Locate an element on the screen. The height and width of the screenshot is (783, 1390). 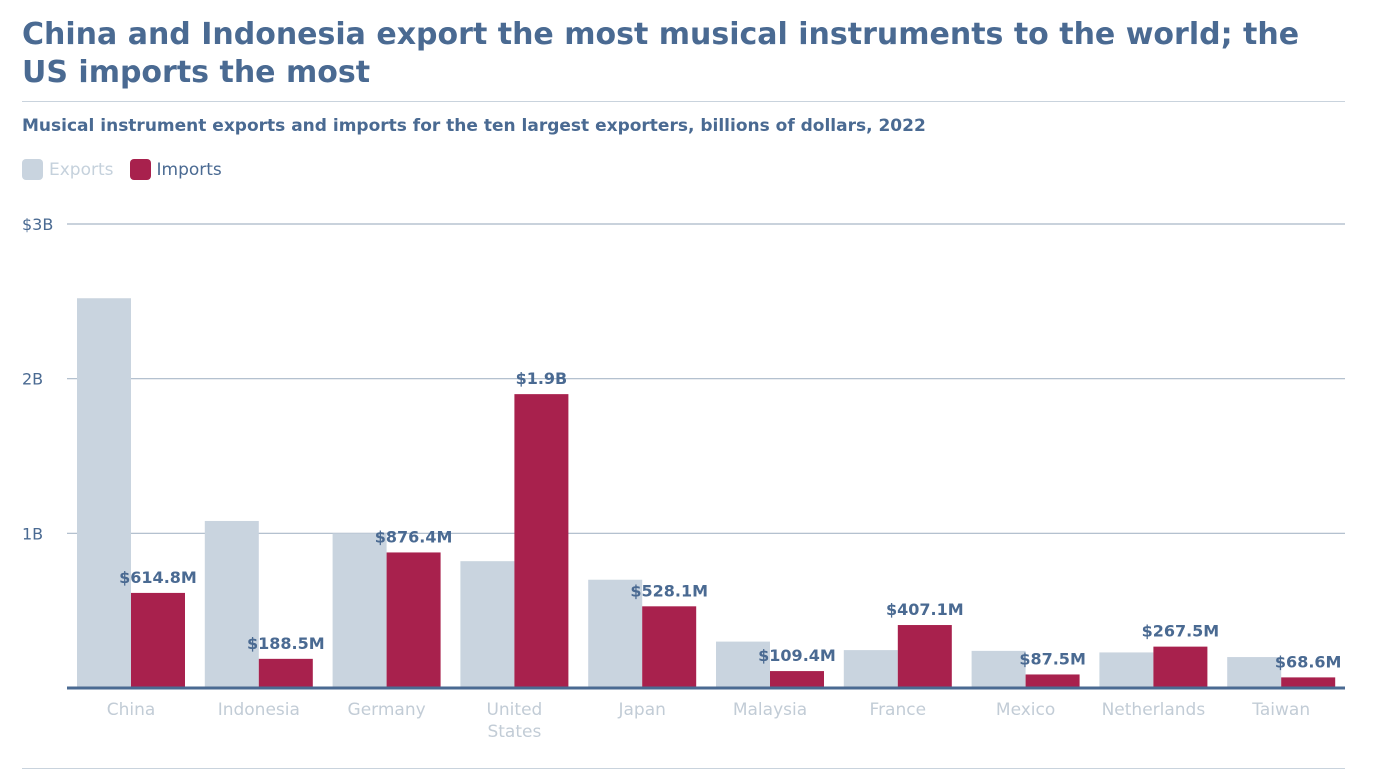
x-category-label: Netherlands is located at coordinates (1154, 710).